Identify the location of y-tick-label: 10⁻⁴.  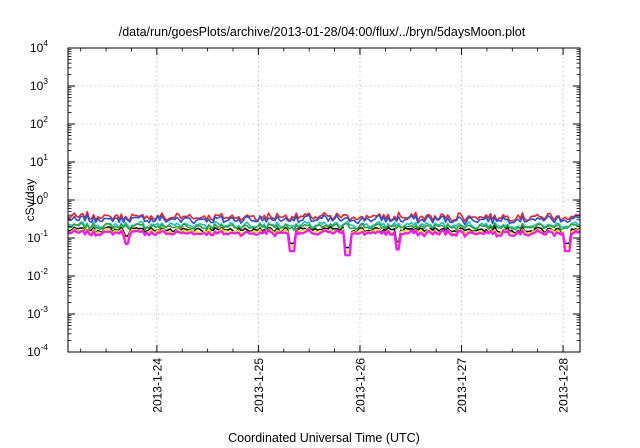
(37, 350).